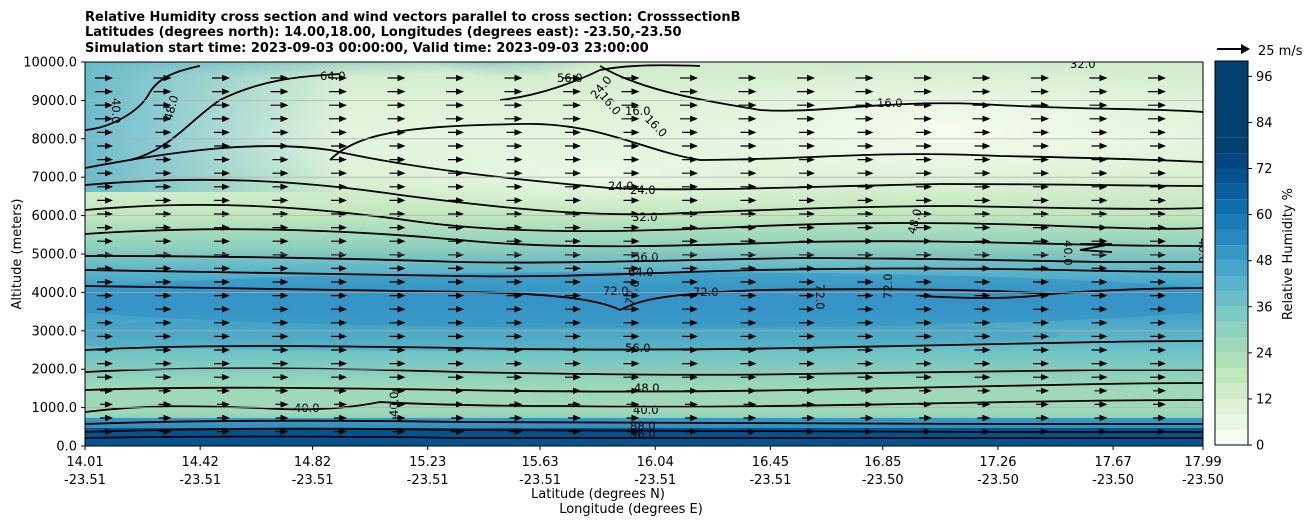 The image size is (1304, 526). Describe the element at coordinates (644, 345) in the screenshot. I see `contour-56-lower` at that location.